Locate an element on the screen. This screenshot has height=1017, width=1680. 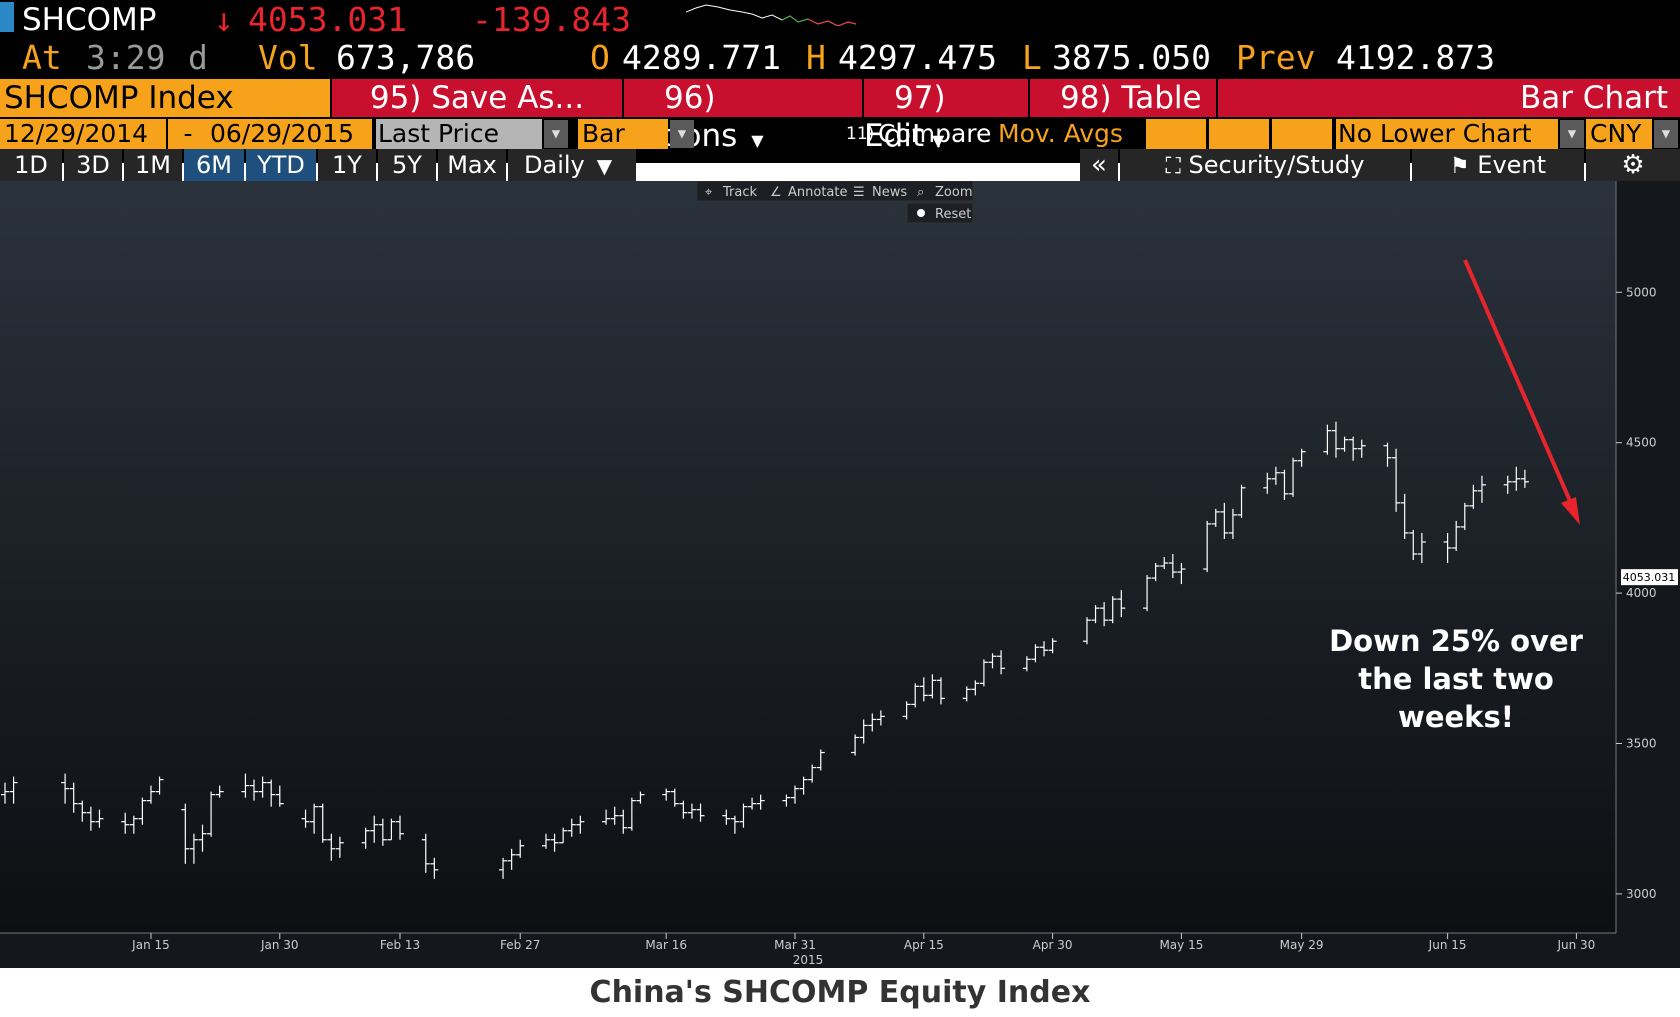
event-button: ⚑ Event is located at coordinates (1498, 165).